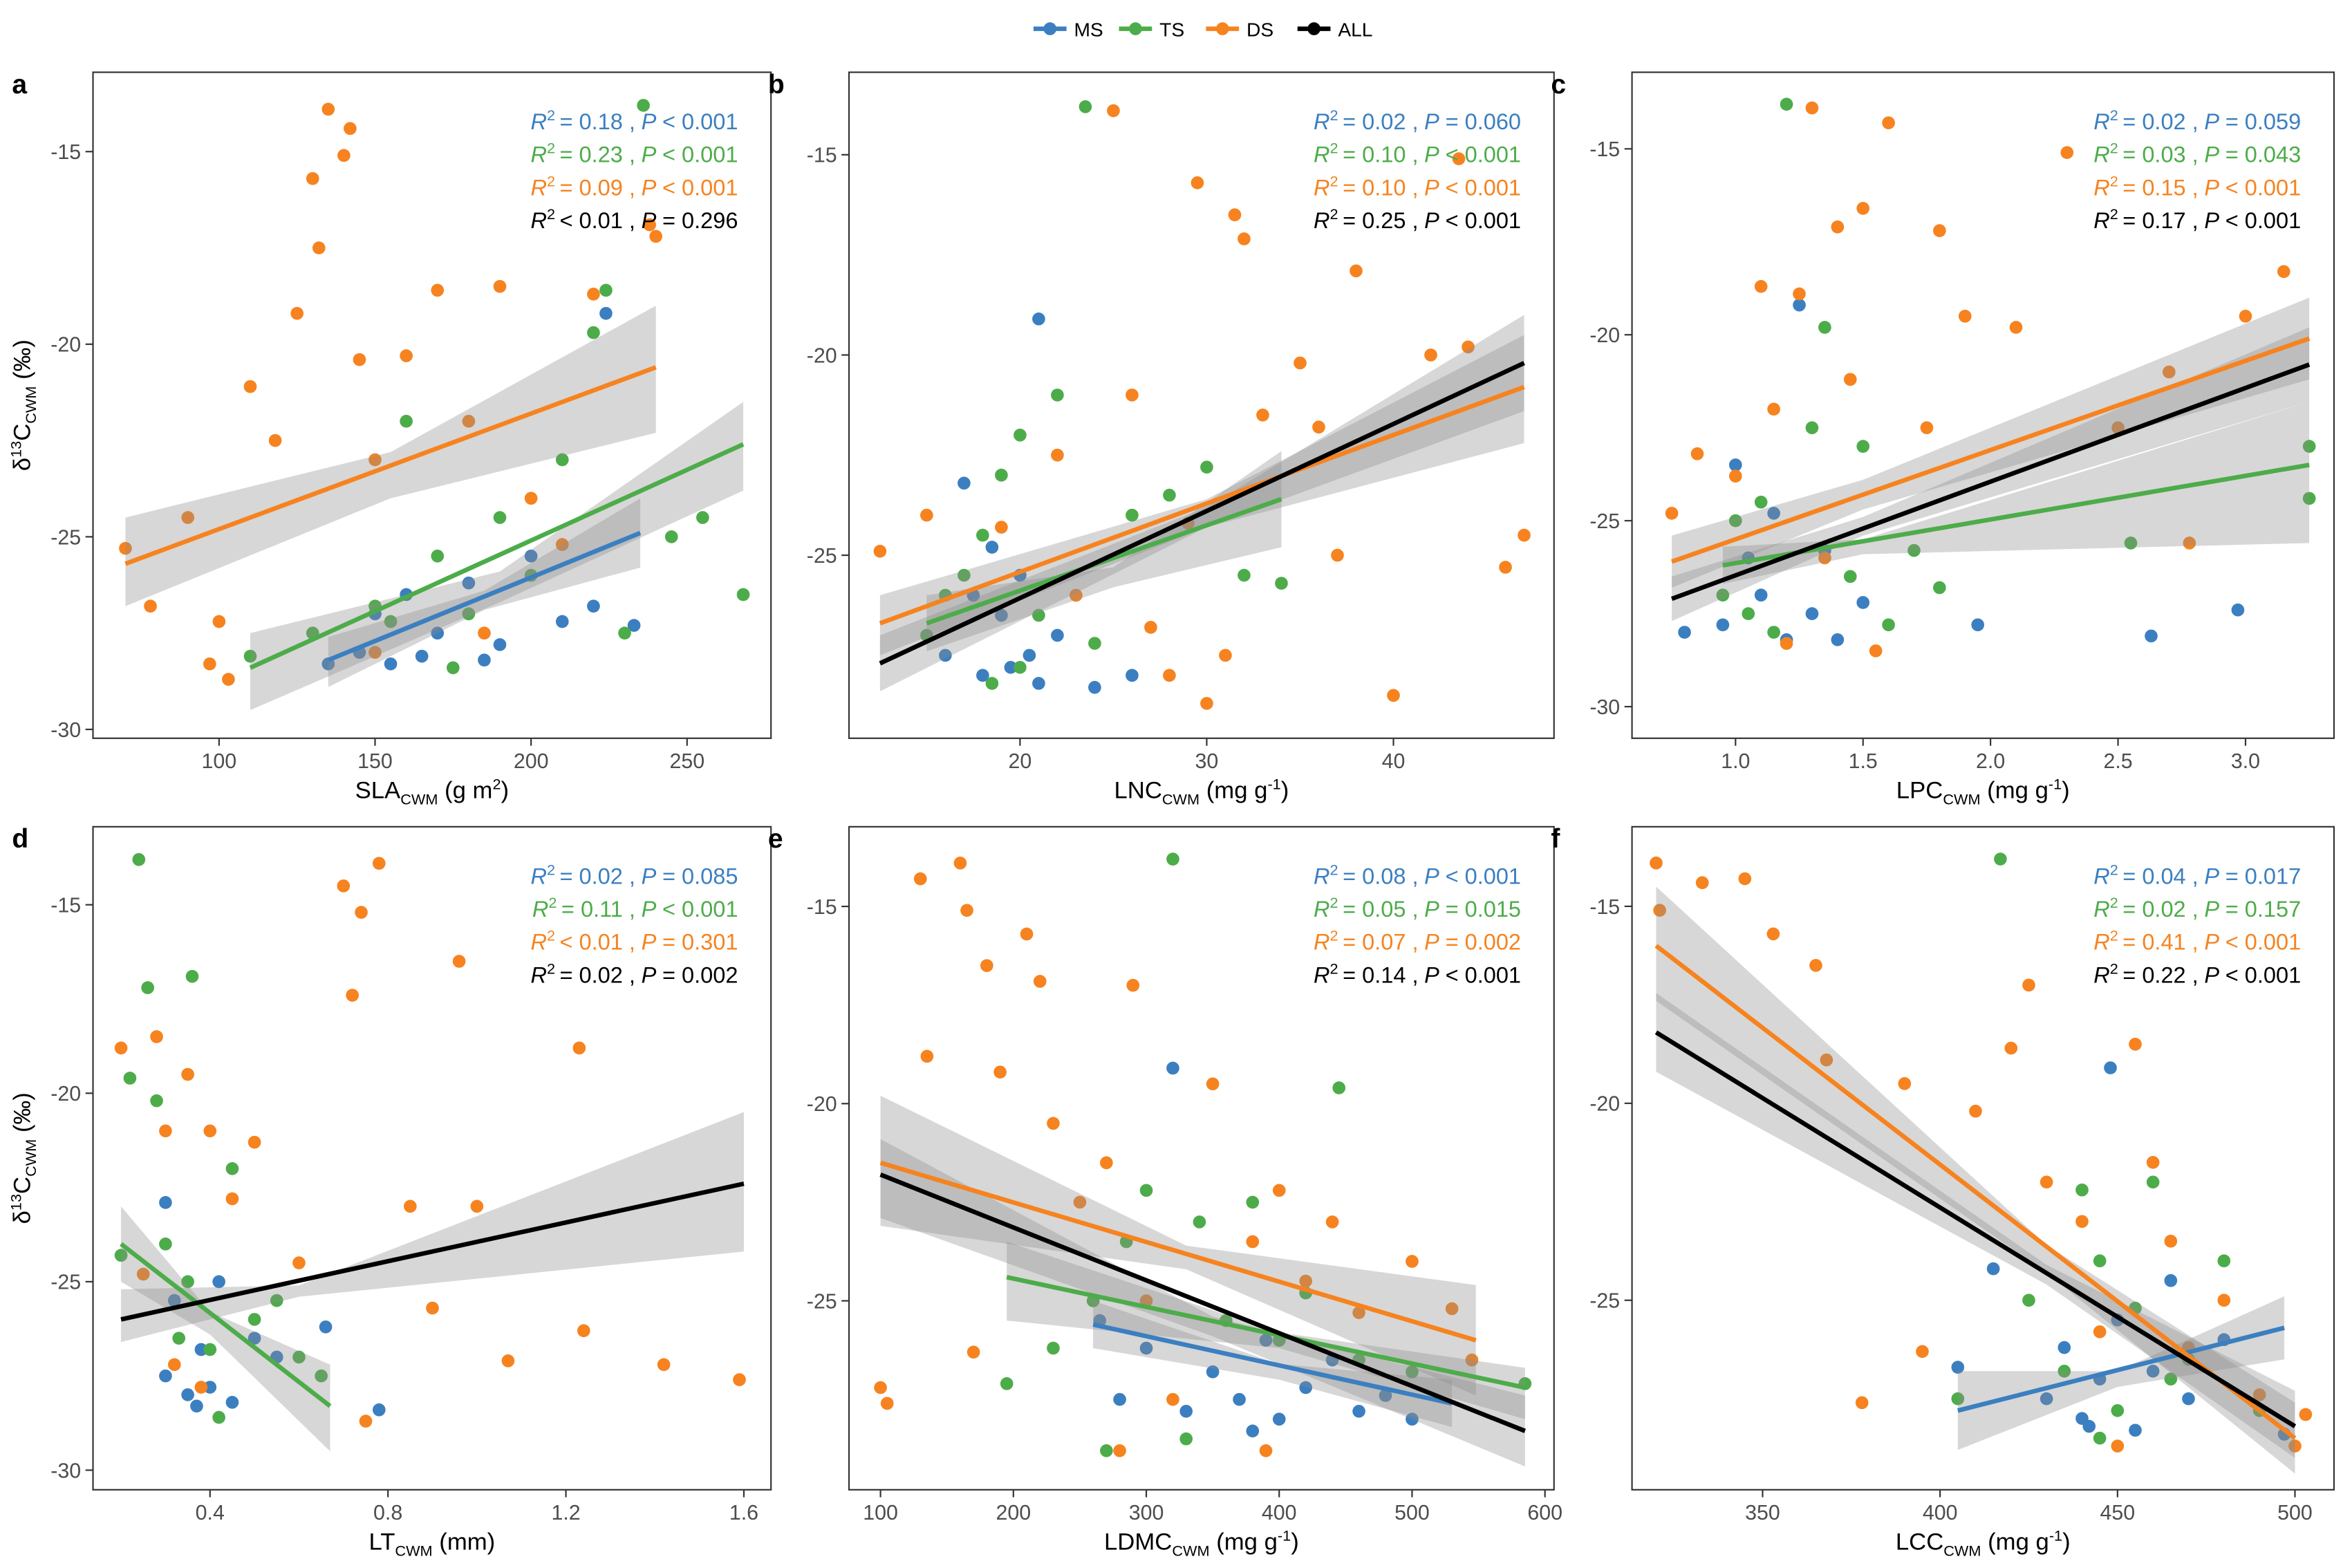 This screenshot has height=1568, width=2352. What do you see at coordinates (1919, 791) in the screenshot?
I see `label-part: LPC` at bounding box center [1919, 791].